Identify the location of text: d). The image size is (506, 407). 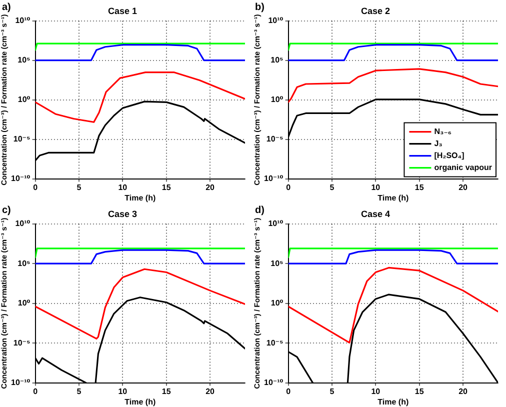
(259, 210).